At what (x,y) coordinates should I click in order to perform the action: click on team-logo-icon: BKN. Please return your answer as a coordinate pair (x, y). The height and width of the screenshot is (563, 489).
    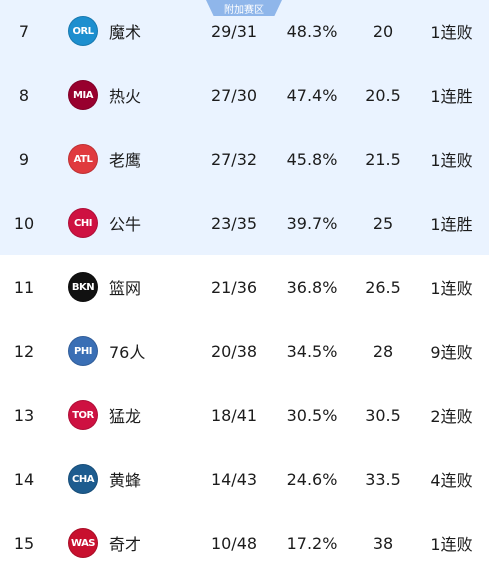
    Looking at the image, I should click on (83, 287).